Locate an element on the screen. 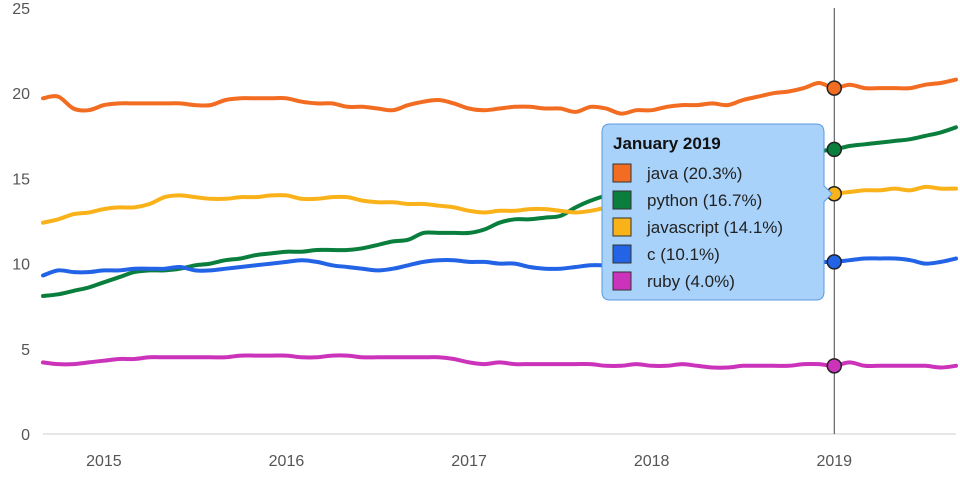 The width and height of the screenshot is (960, 485). y-tick-label: 0 is located at coordinates (25, 435).